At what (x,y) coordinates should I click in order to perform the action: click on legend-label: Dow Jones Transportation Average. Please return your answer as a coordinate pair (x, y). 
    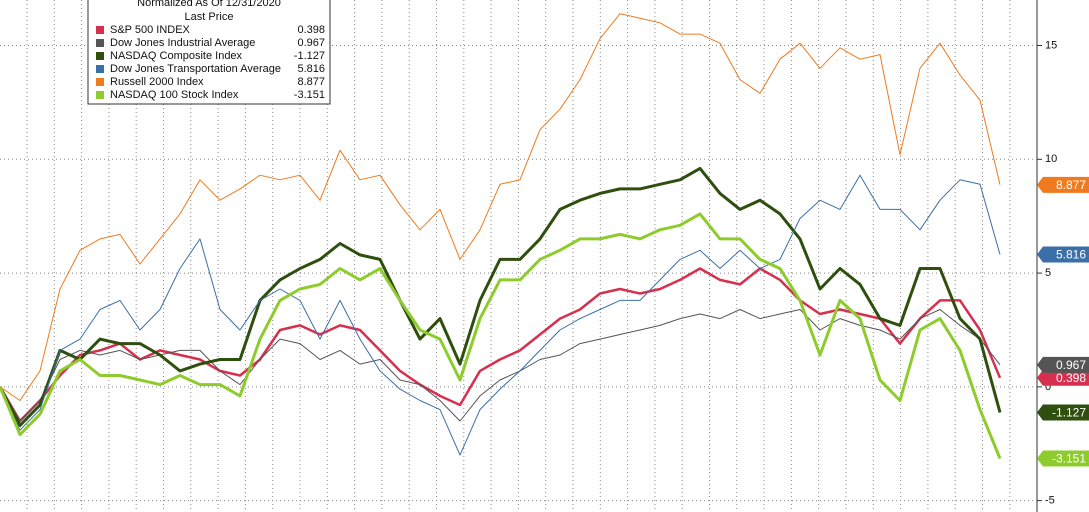
    Looking at the image, I should click on (195, 69).